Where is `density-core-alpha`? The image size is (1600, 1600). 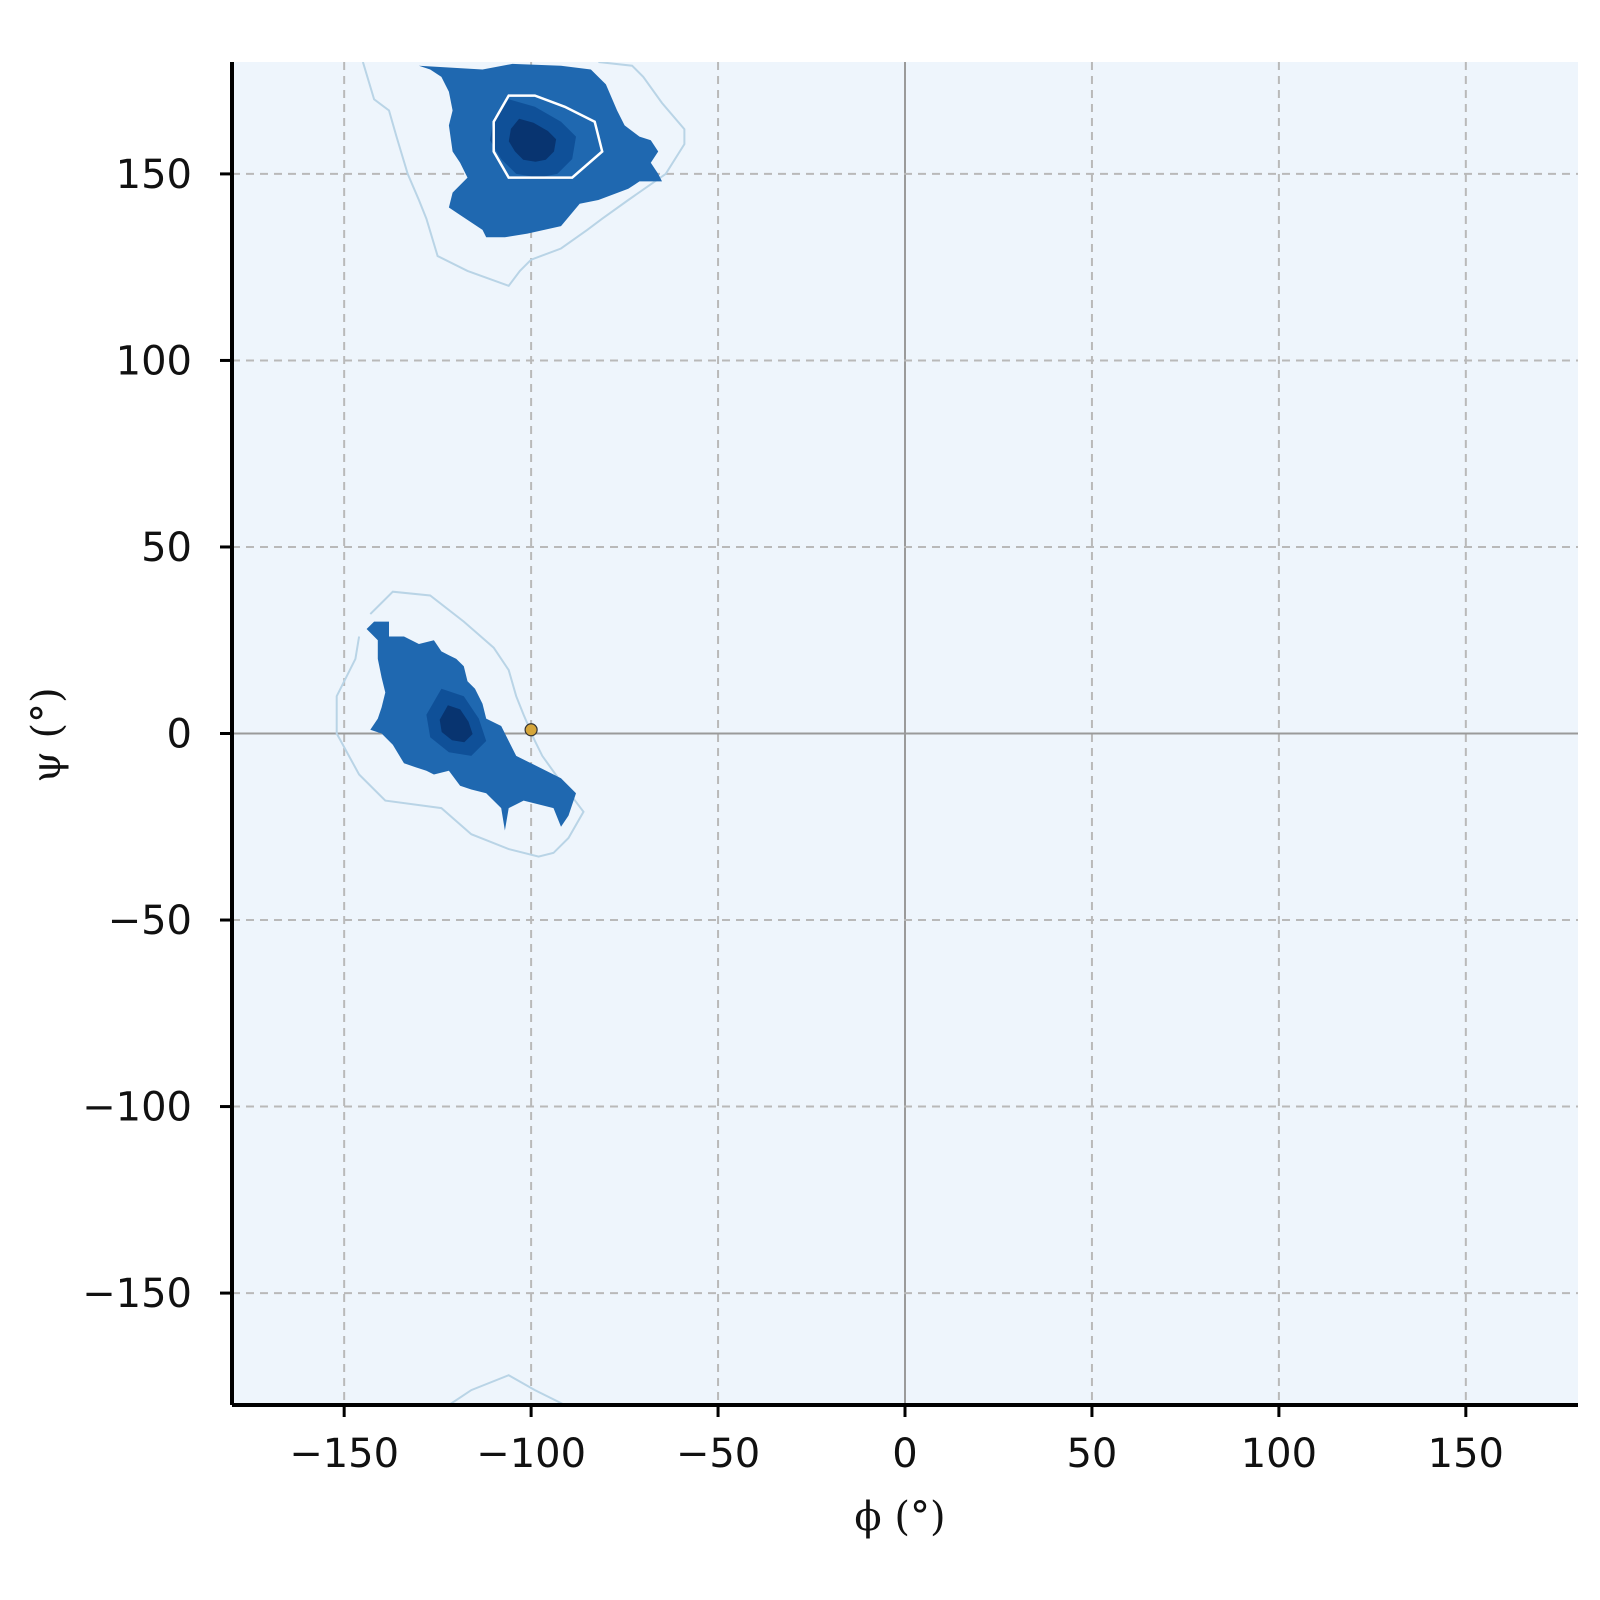 density-core-alpha is located at coordinates (456, 724).